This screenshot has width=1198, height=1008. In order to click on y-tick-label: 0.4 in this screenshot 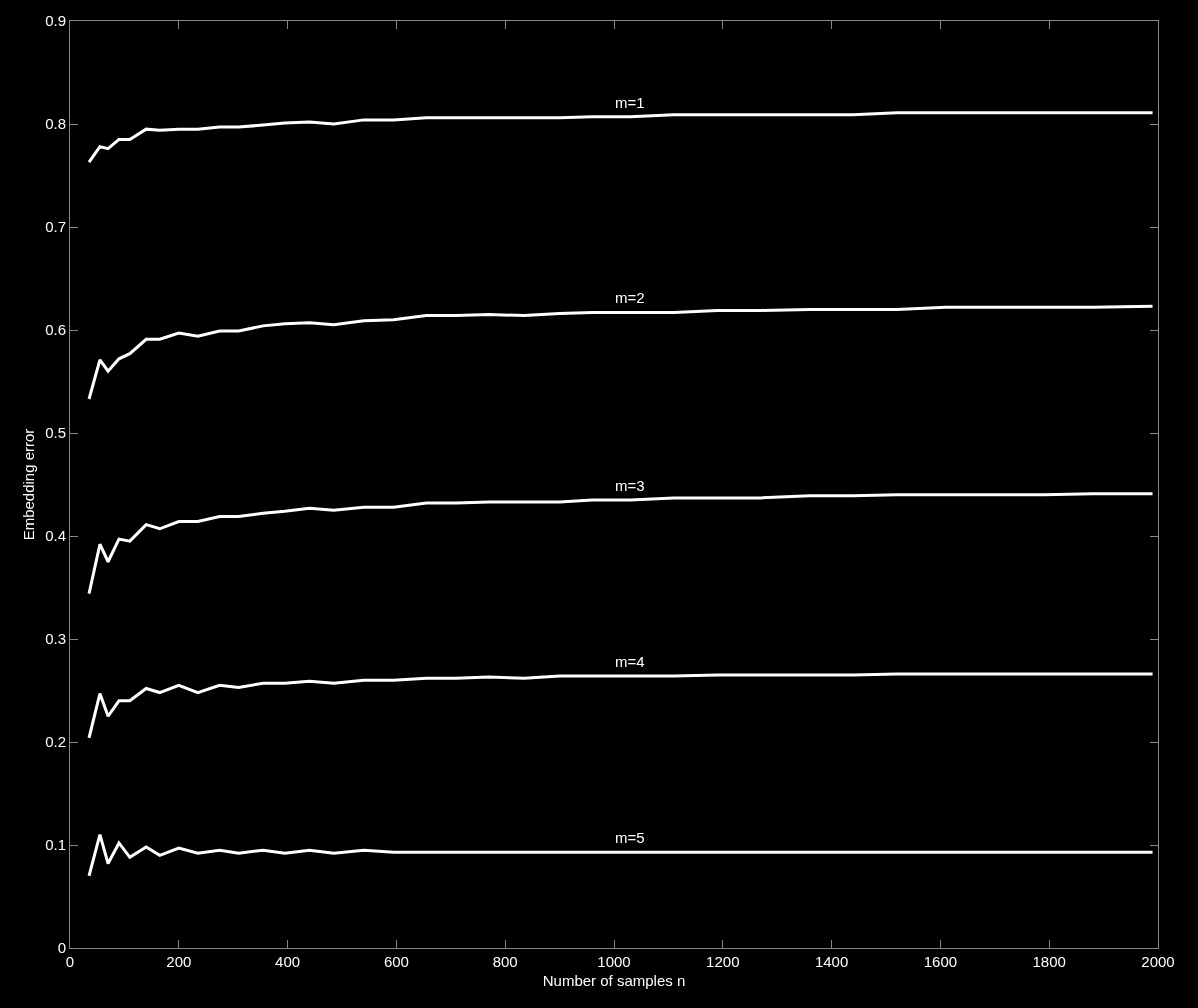, I will do `click(55, 536)`.